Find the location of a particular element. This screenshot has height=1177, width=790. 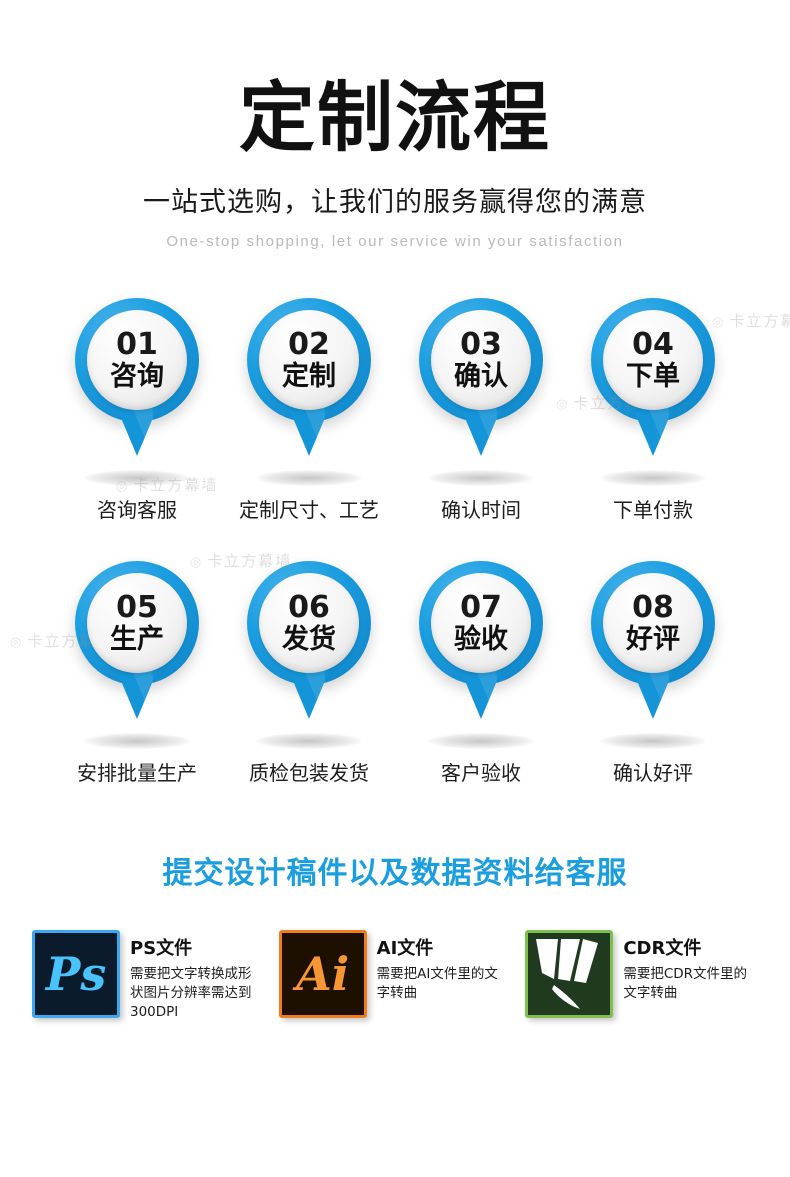

coreldraw-icon is located at coordinates (569, 973).